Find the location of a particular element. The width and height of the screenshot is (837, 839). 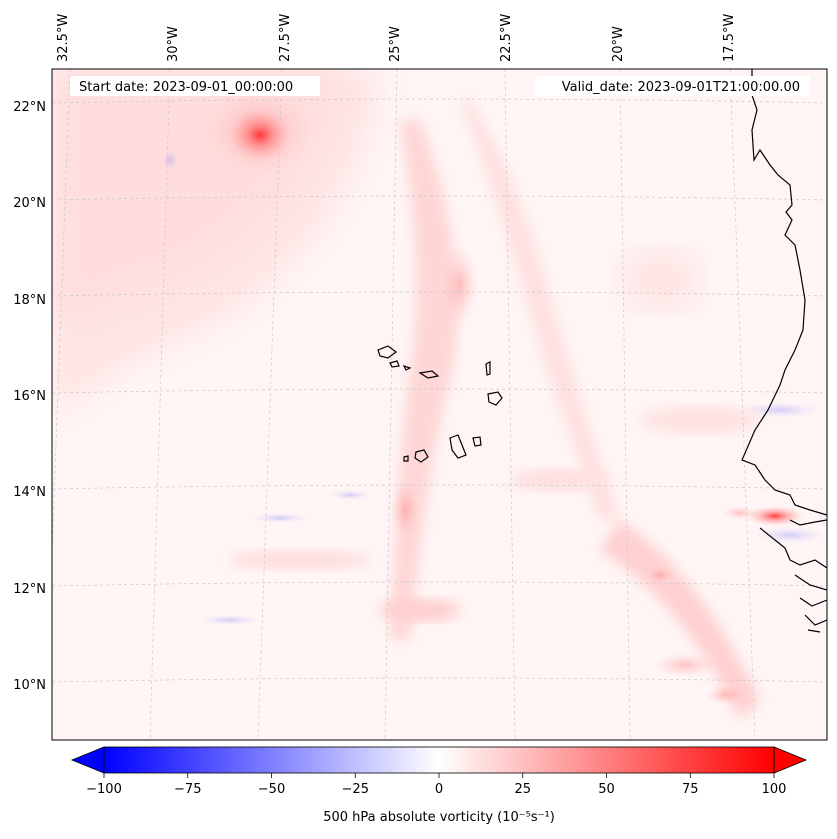

brava-island is located at coordinates (406, 458).